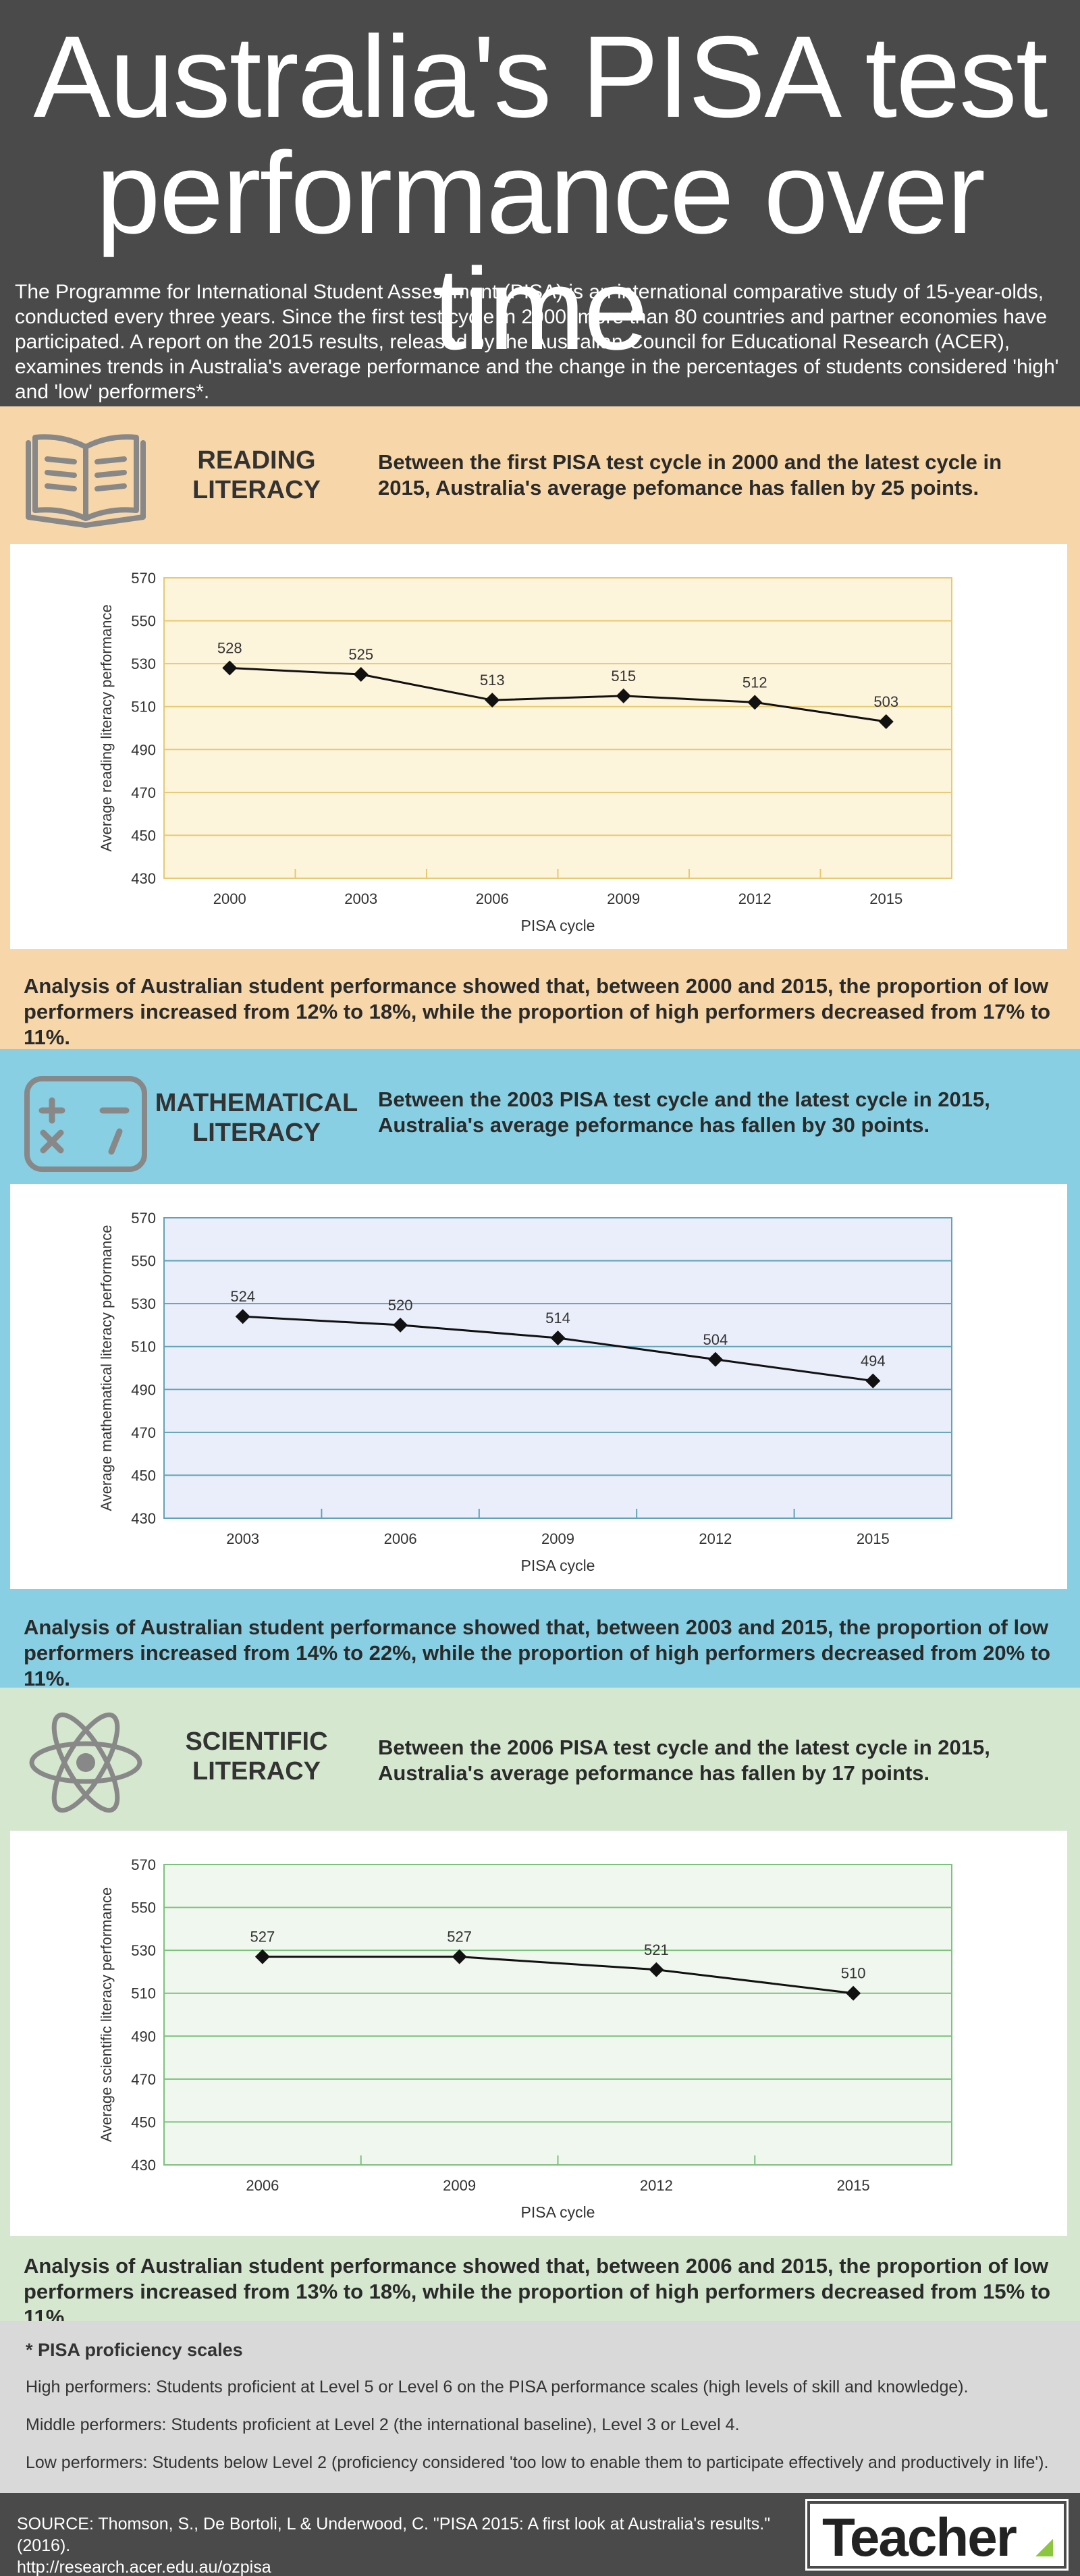 The image size is (1080, 2576). I want to click on atom-icon, so click(85, 1763).